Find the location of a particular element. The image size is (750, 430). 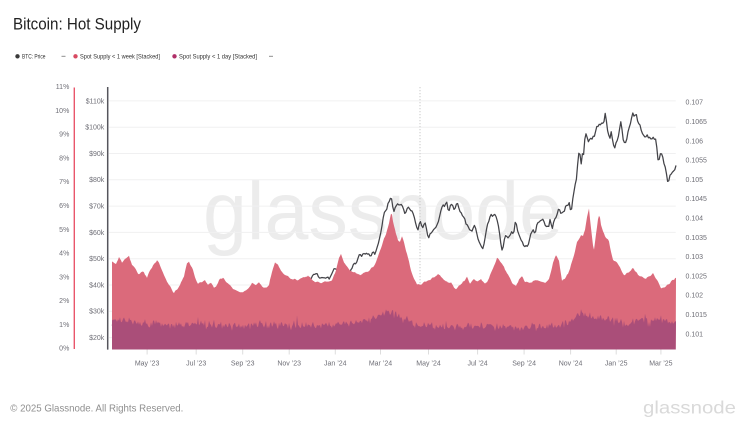

svg-text: 7% is located at coordinates (64, 182).